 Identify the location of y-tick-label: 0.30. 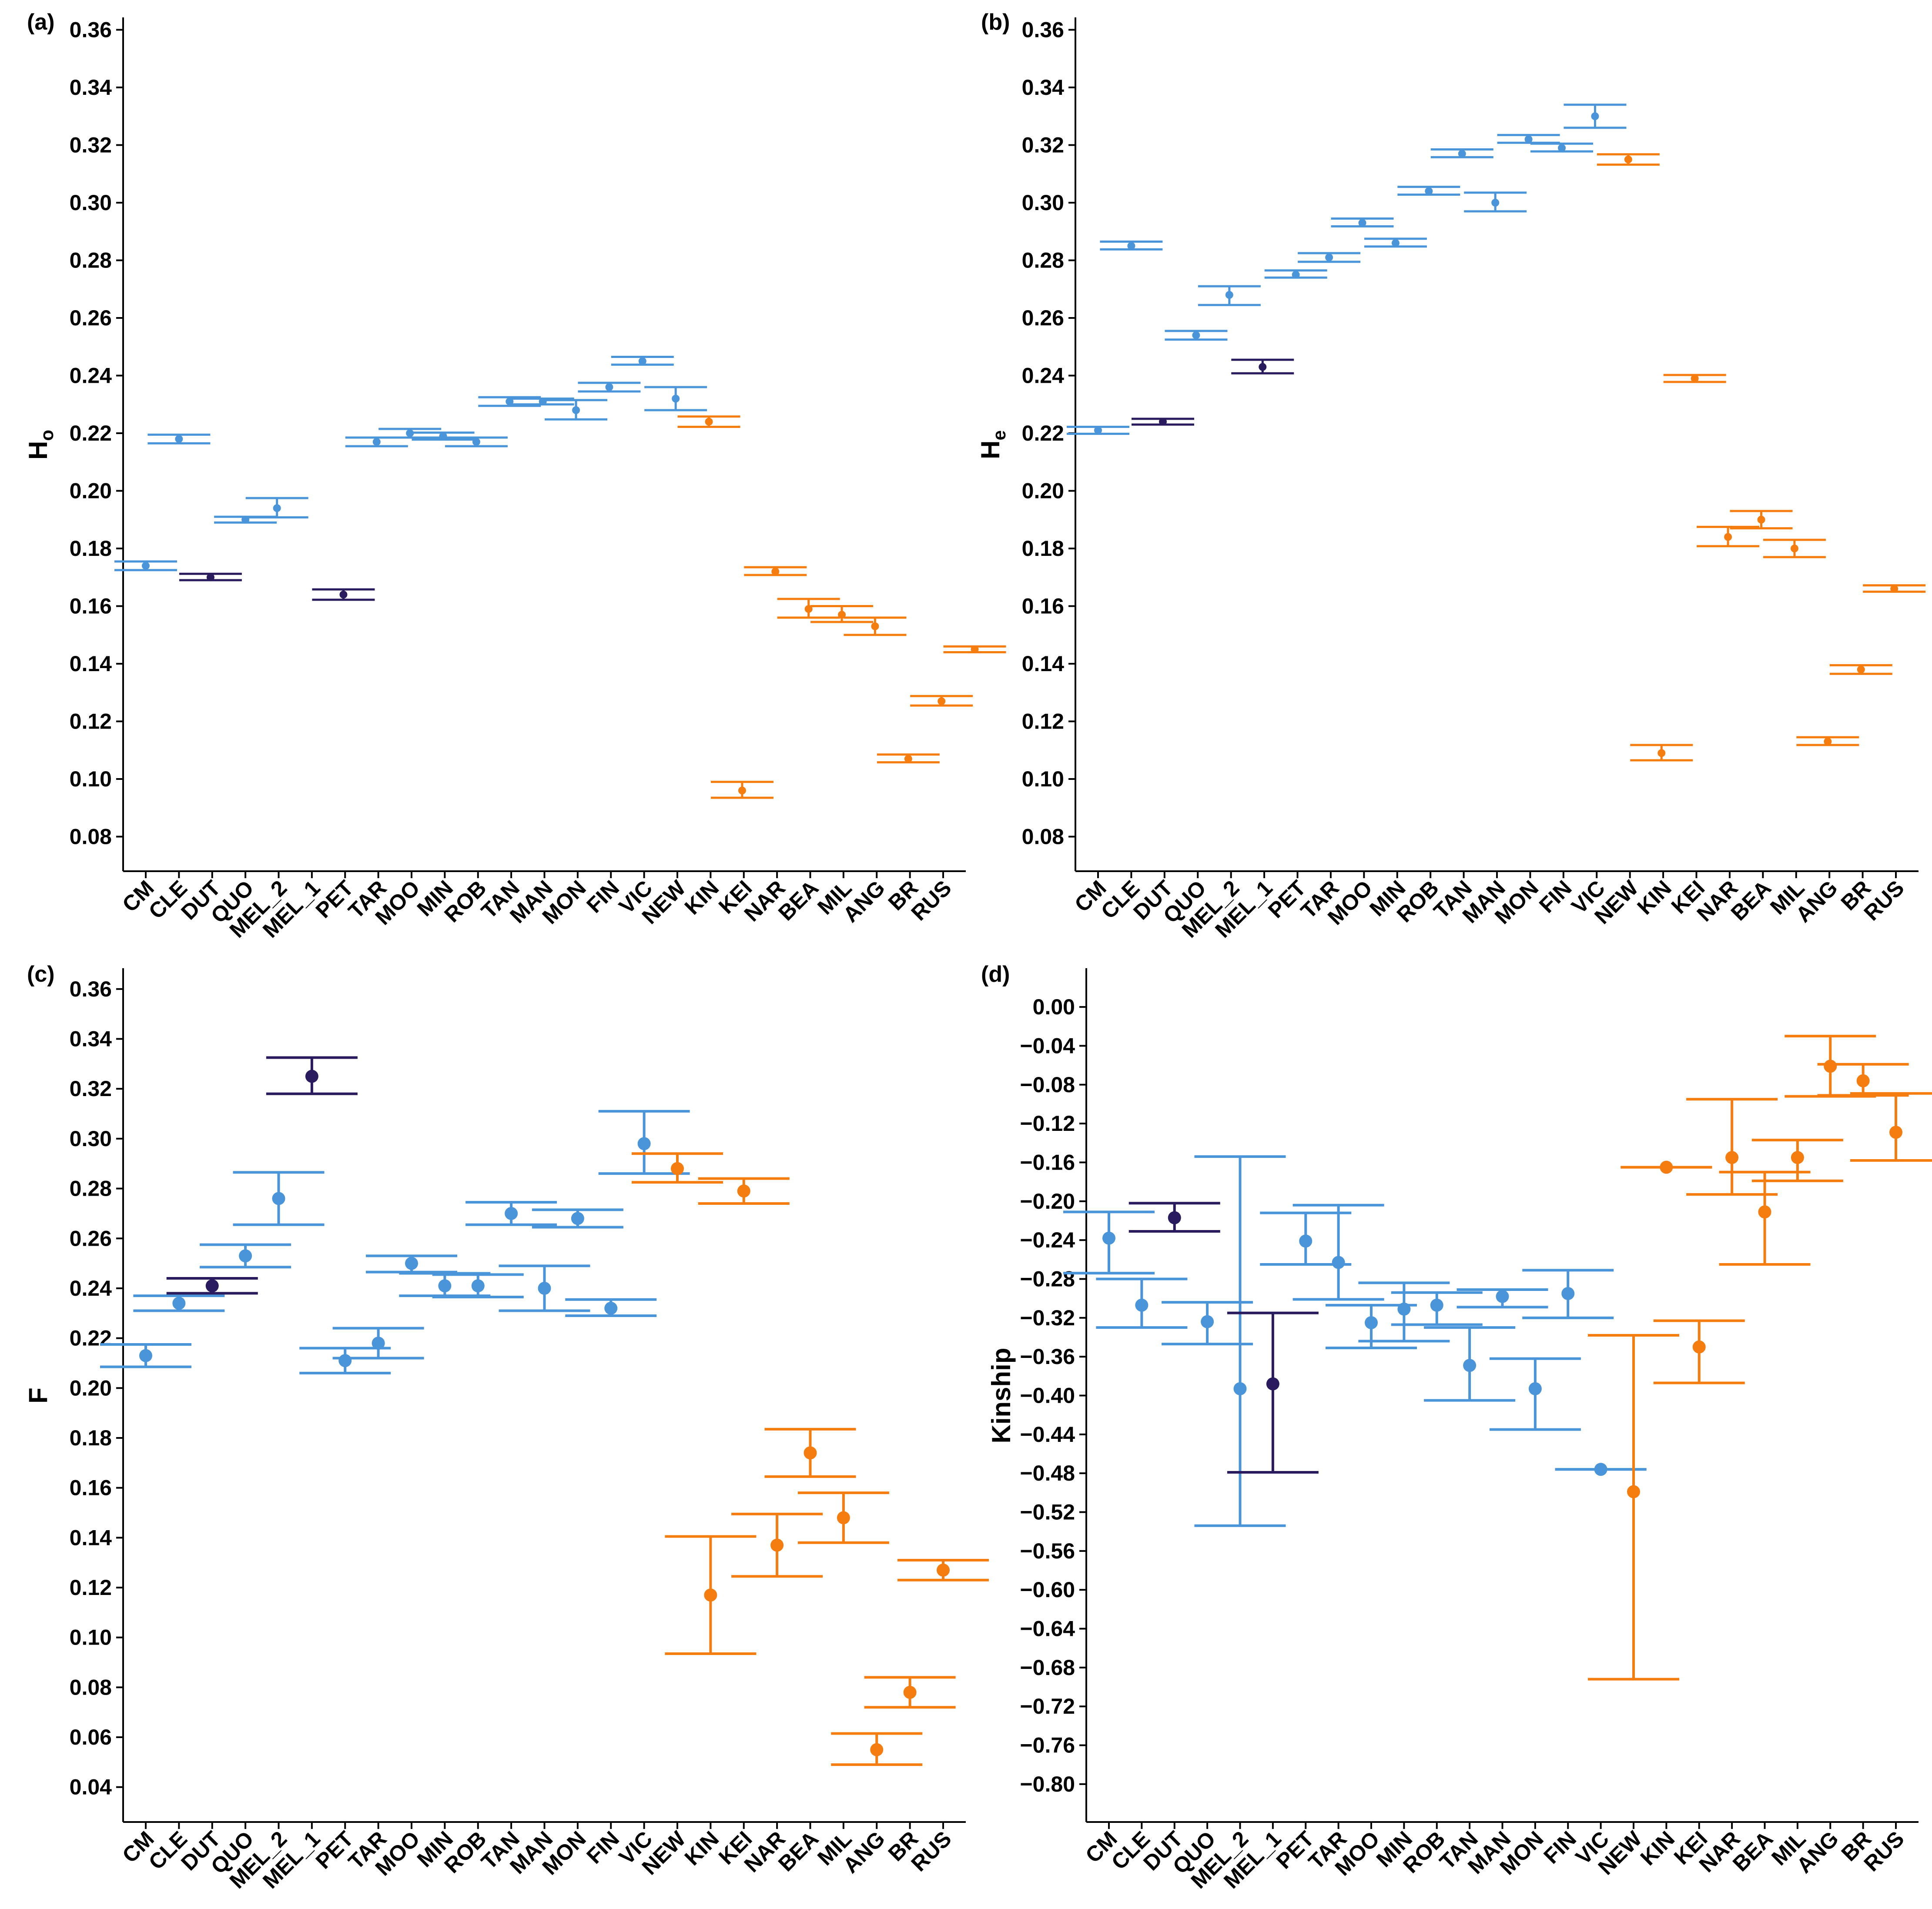
(91, 1139).